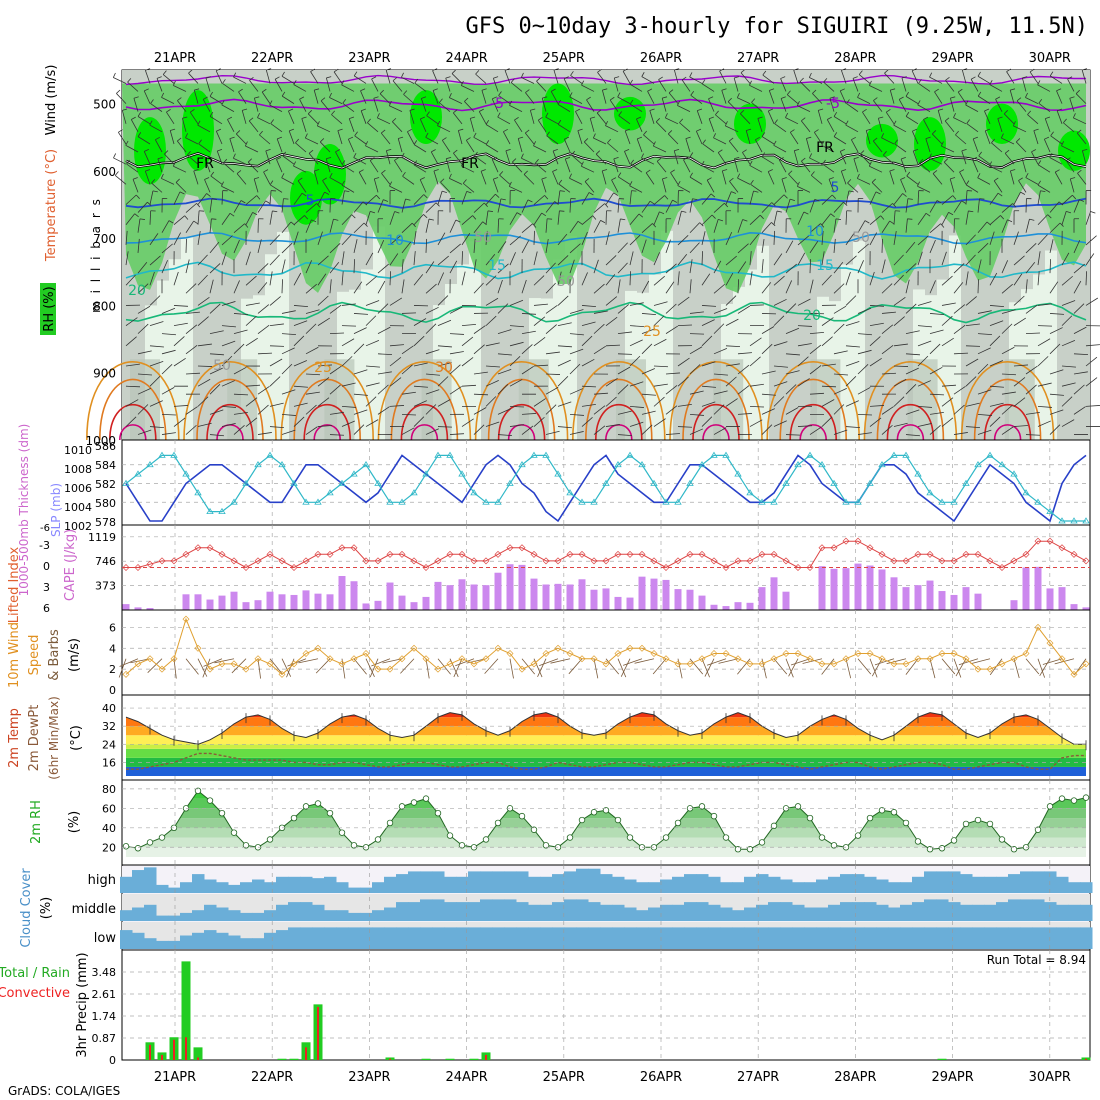  Describe the element at coordinates (175, 1077) in the screenshot. I see `bottom-date-label: 21APR` at that location.